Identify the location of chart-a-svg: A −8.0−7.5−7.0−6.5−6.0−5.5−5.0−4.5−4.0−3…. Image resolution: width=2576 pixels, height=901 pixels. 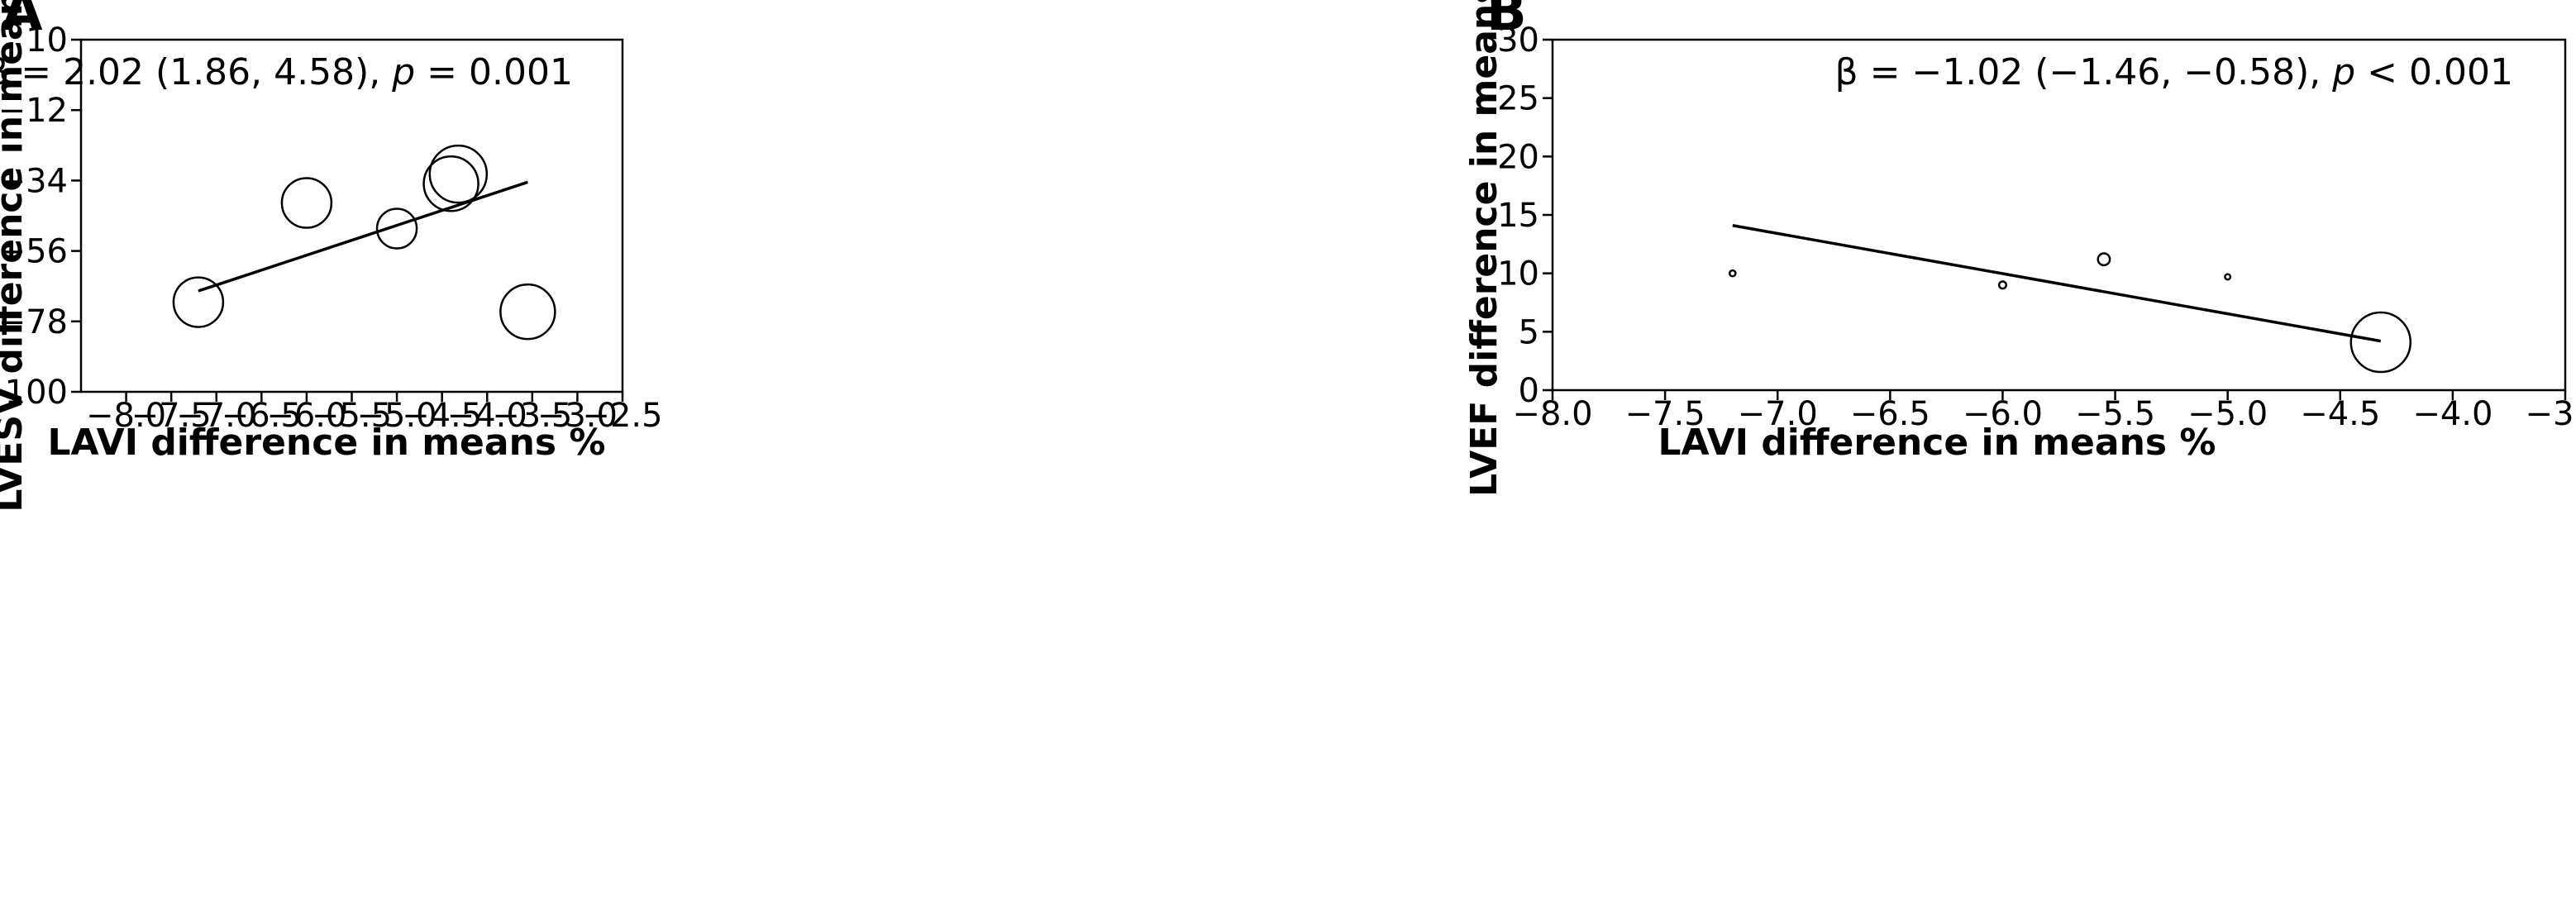
(331, 256).